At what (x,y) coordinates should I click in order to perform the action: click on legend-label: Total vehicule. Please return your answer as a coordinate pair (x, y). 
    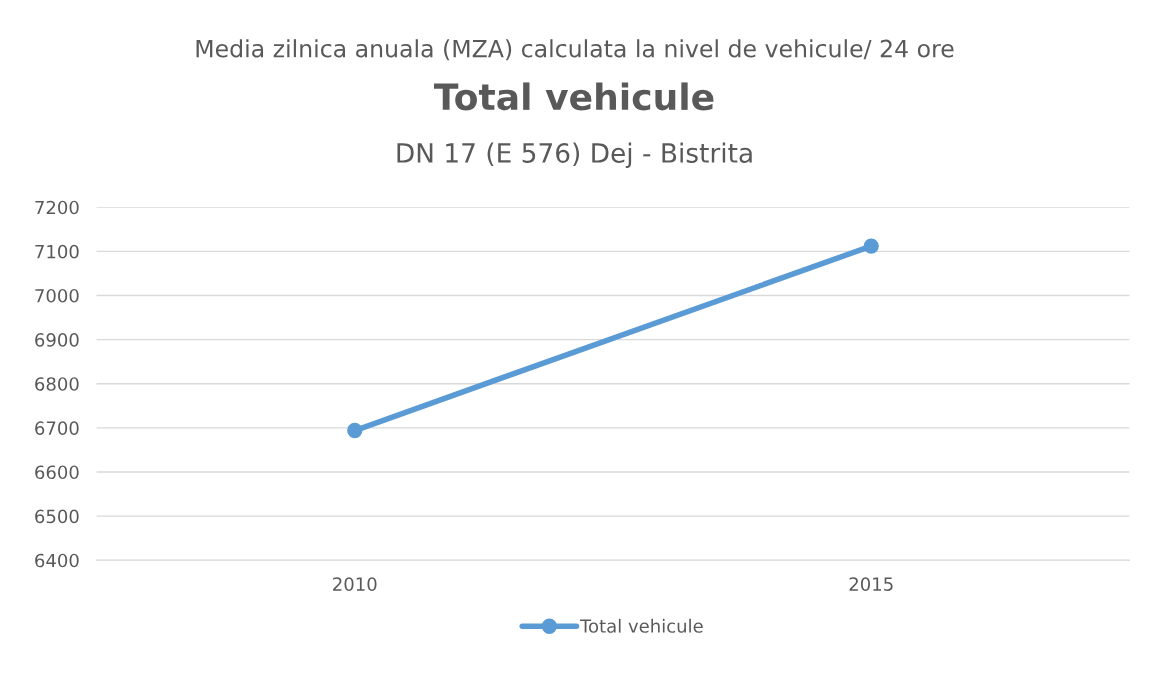
    Looking at the image, I should click on (641, 625).